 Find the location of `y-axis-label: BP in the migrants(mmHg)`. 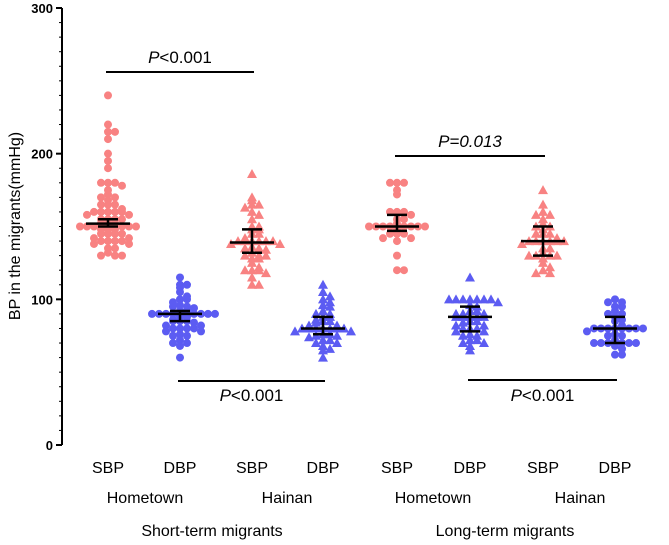

y-axis-label: BP in the migrants(mmHg) is located at coordinates (15, 226).